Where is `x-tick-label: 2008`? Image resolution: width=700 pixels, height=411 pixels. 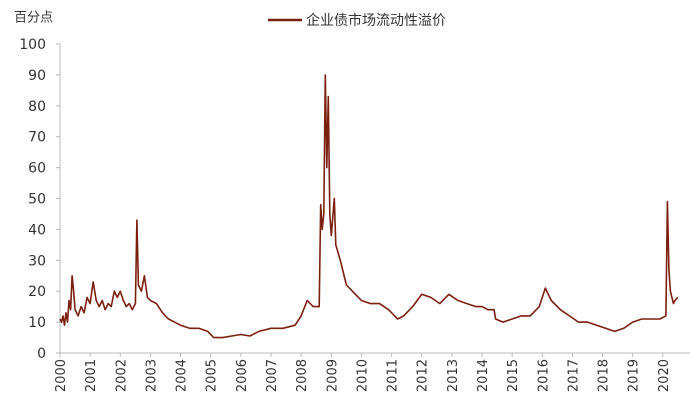 x-tick-label: 2008 is located at coordinates (302, 375).